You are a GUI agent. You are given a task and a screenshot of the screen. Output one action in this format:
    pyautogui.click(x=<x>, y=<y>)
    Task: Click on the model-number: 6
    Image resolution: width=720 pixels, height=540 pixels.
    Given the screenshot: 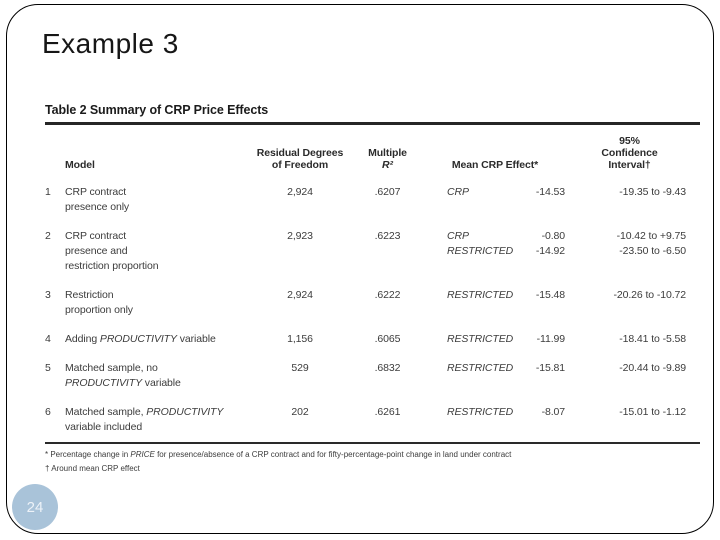 What is the action you would take?
    pyautogui.click(x=48, y=412)
    